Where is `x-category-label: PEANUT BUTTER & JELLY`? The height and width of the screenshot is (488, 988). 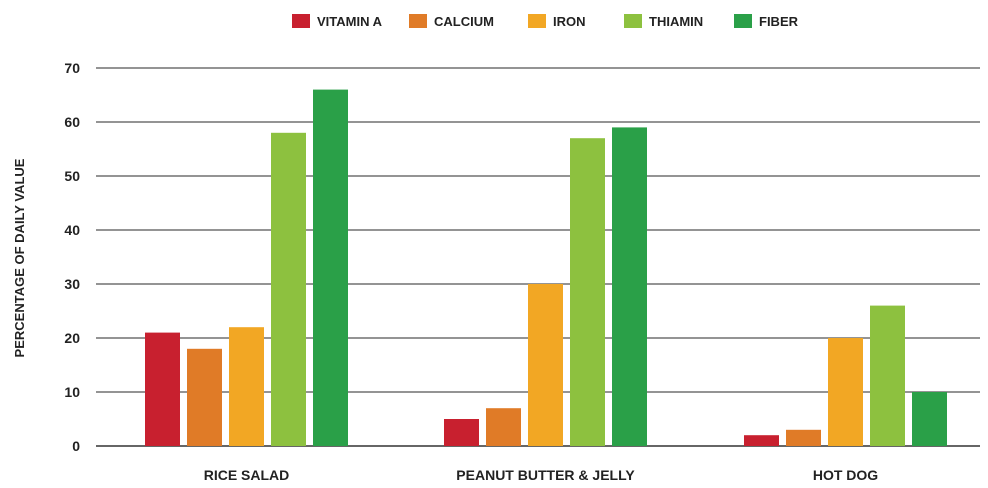
x-category-label: PEANUT BUTTER & JELLY is located at coordinates (545, 475).